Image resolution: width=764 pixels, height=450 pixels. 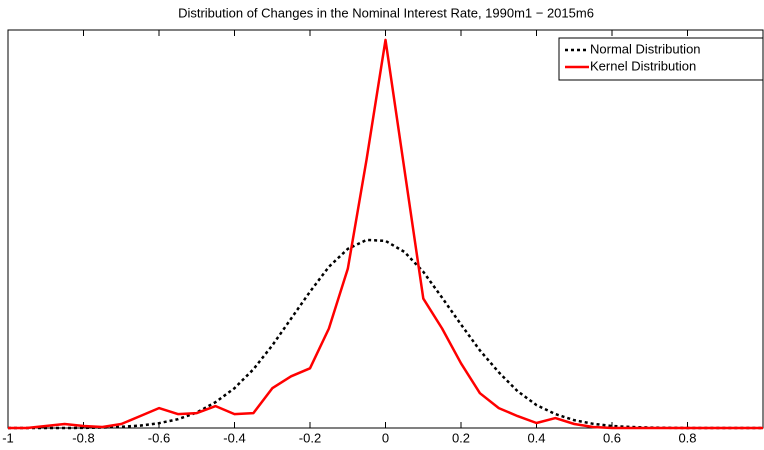 What do you see at coordinates (83, 437) in the screenshot?
I see `x-tick-label: -0.8` at bounding box center [83, 437].